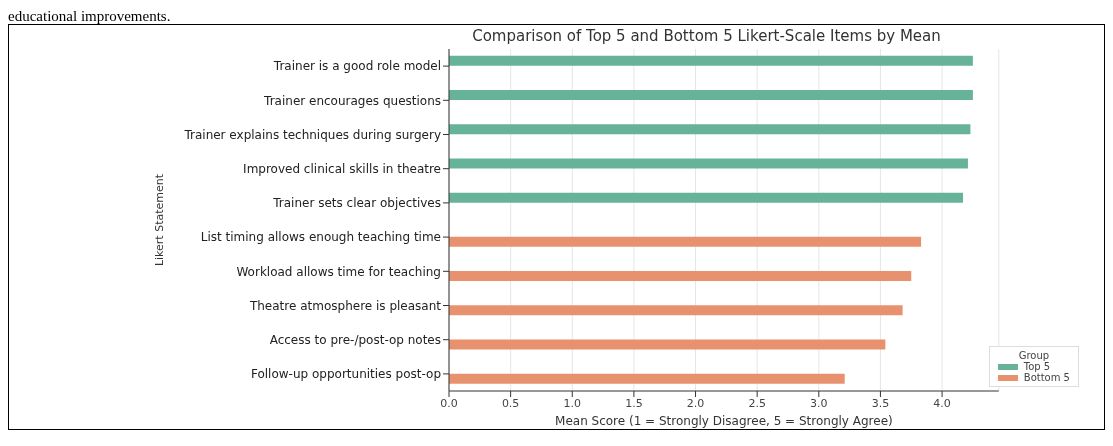 This screenshot has width=1113, height=446. Describe the element at coordinates (312, 134) in the screenshot. I see `y-tick-label: Trainer explains techniques during surgery` at that location.